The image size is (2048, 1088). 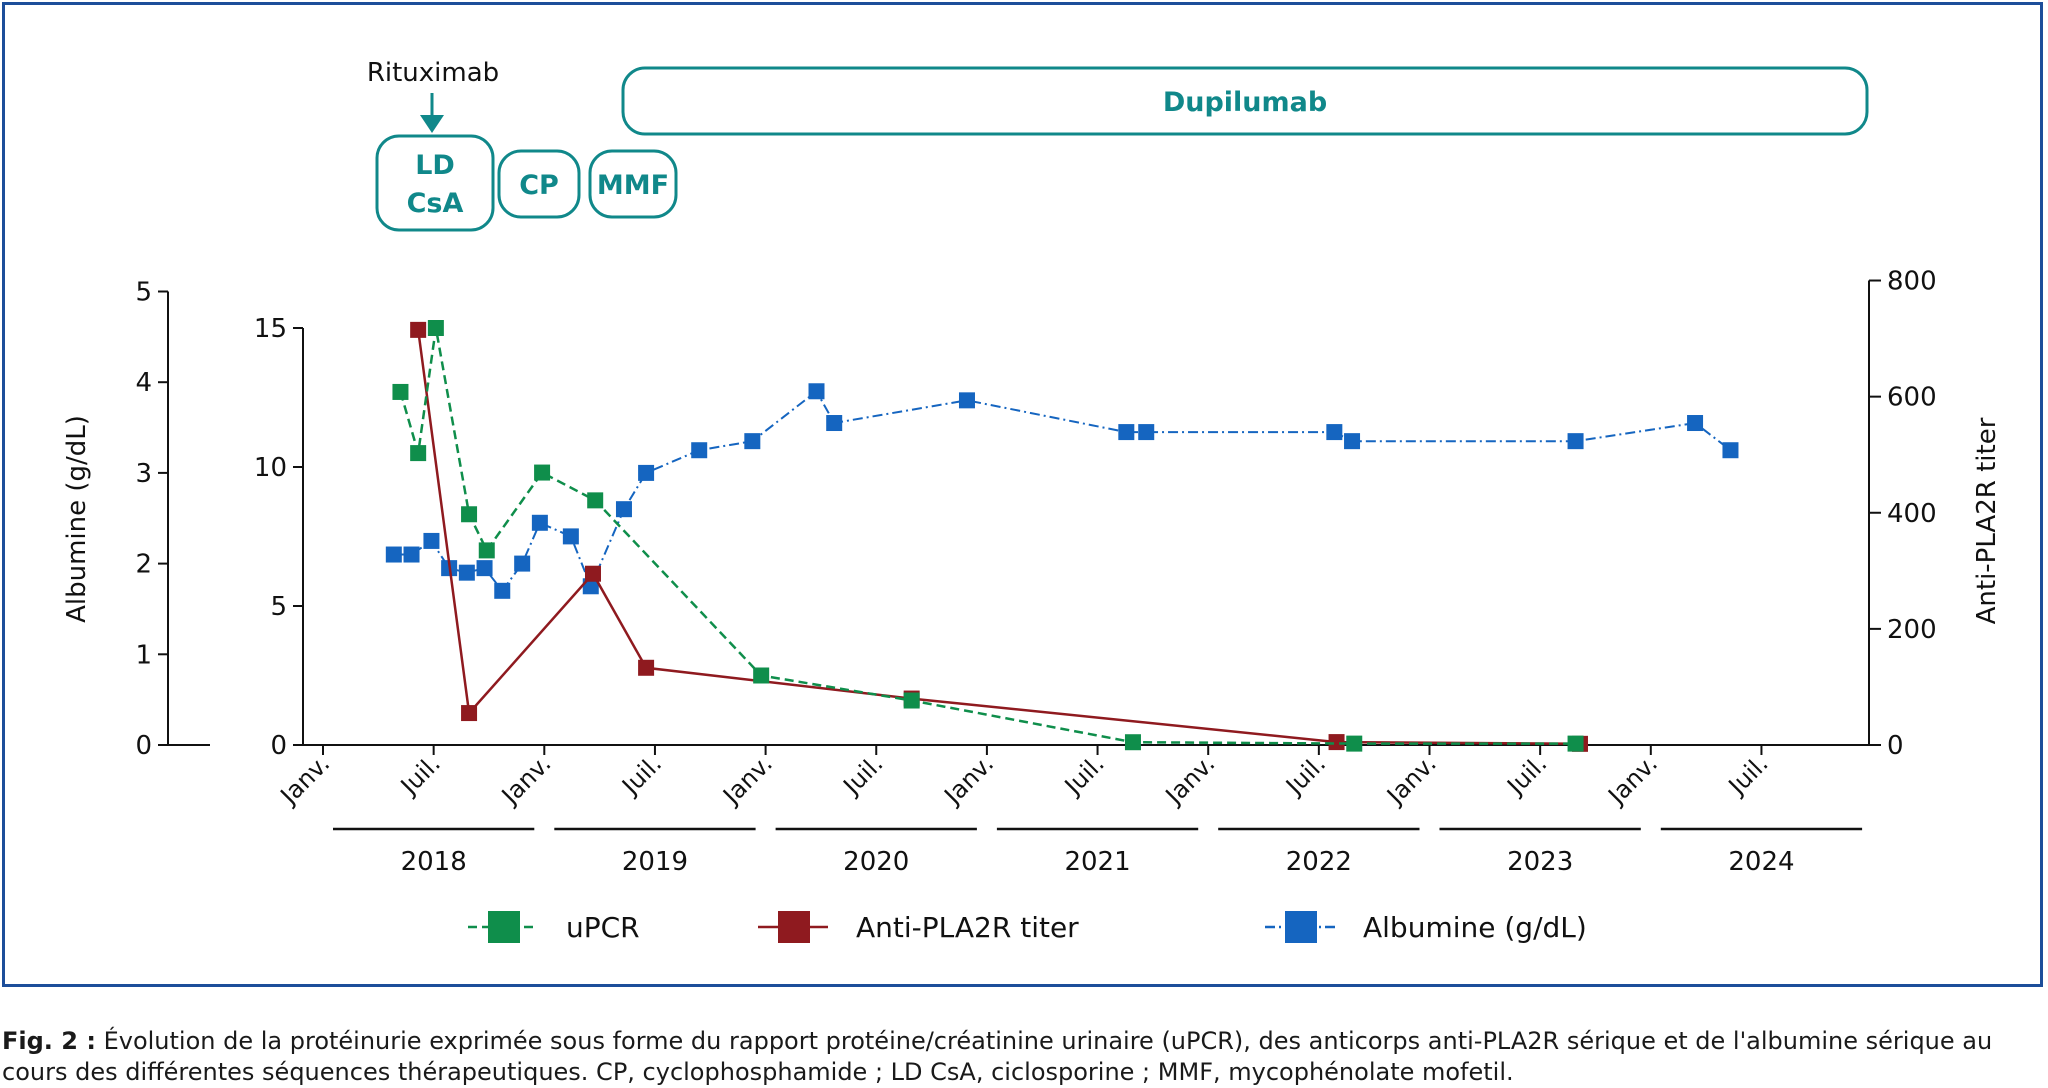 What do you see at coordinates (270, 468) in the screenshot?
I see `upcr-tick-label: 10` at bounding box center [270, 468].